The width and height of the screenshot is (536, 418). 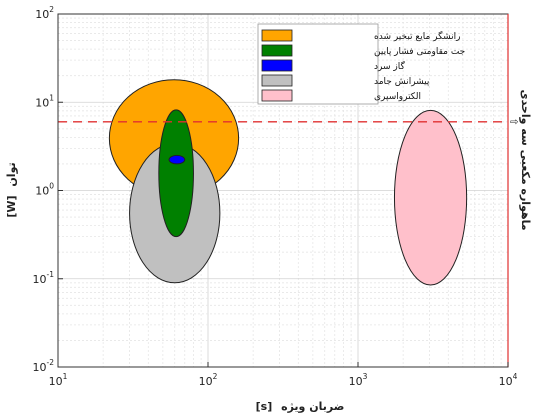 What do you see at coordinates (44, 366) in the screenshot?
I see `y-tick-label-0: 10⁻²` at bounding box center [44, 366].